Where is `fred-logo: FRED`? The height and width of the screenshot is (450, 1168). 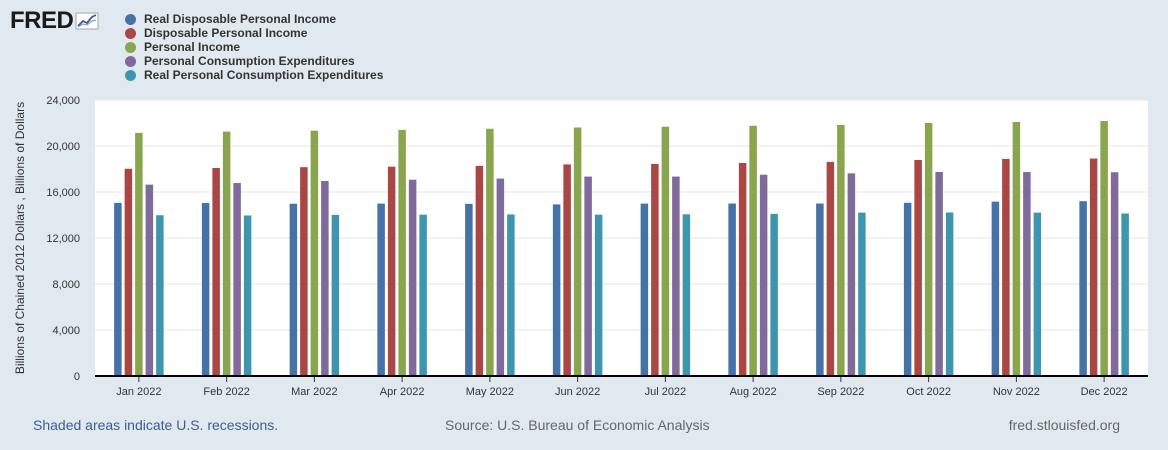 fred-logo: FRED is located at coordinates (54, 21).